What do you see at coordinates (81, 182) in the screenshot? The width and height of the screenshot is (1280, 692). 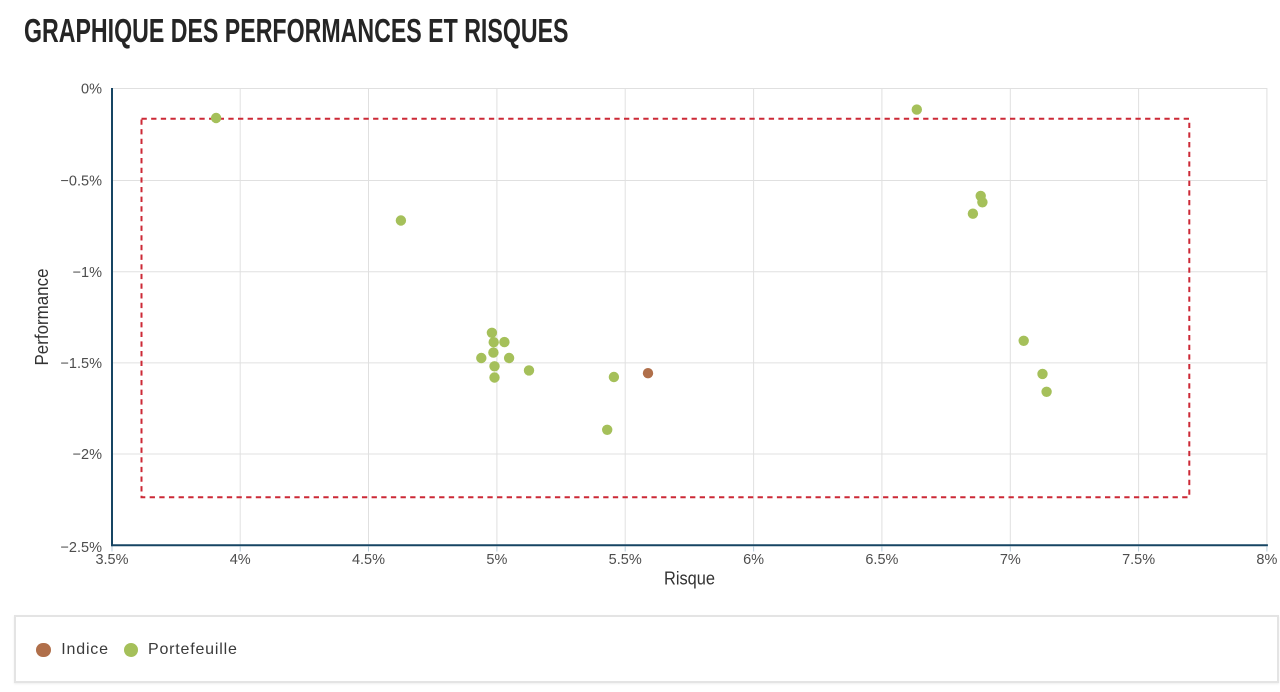 I see `svg-text: −0.5%` at bounding box center [81, 182].